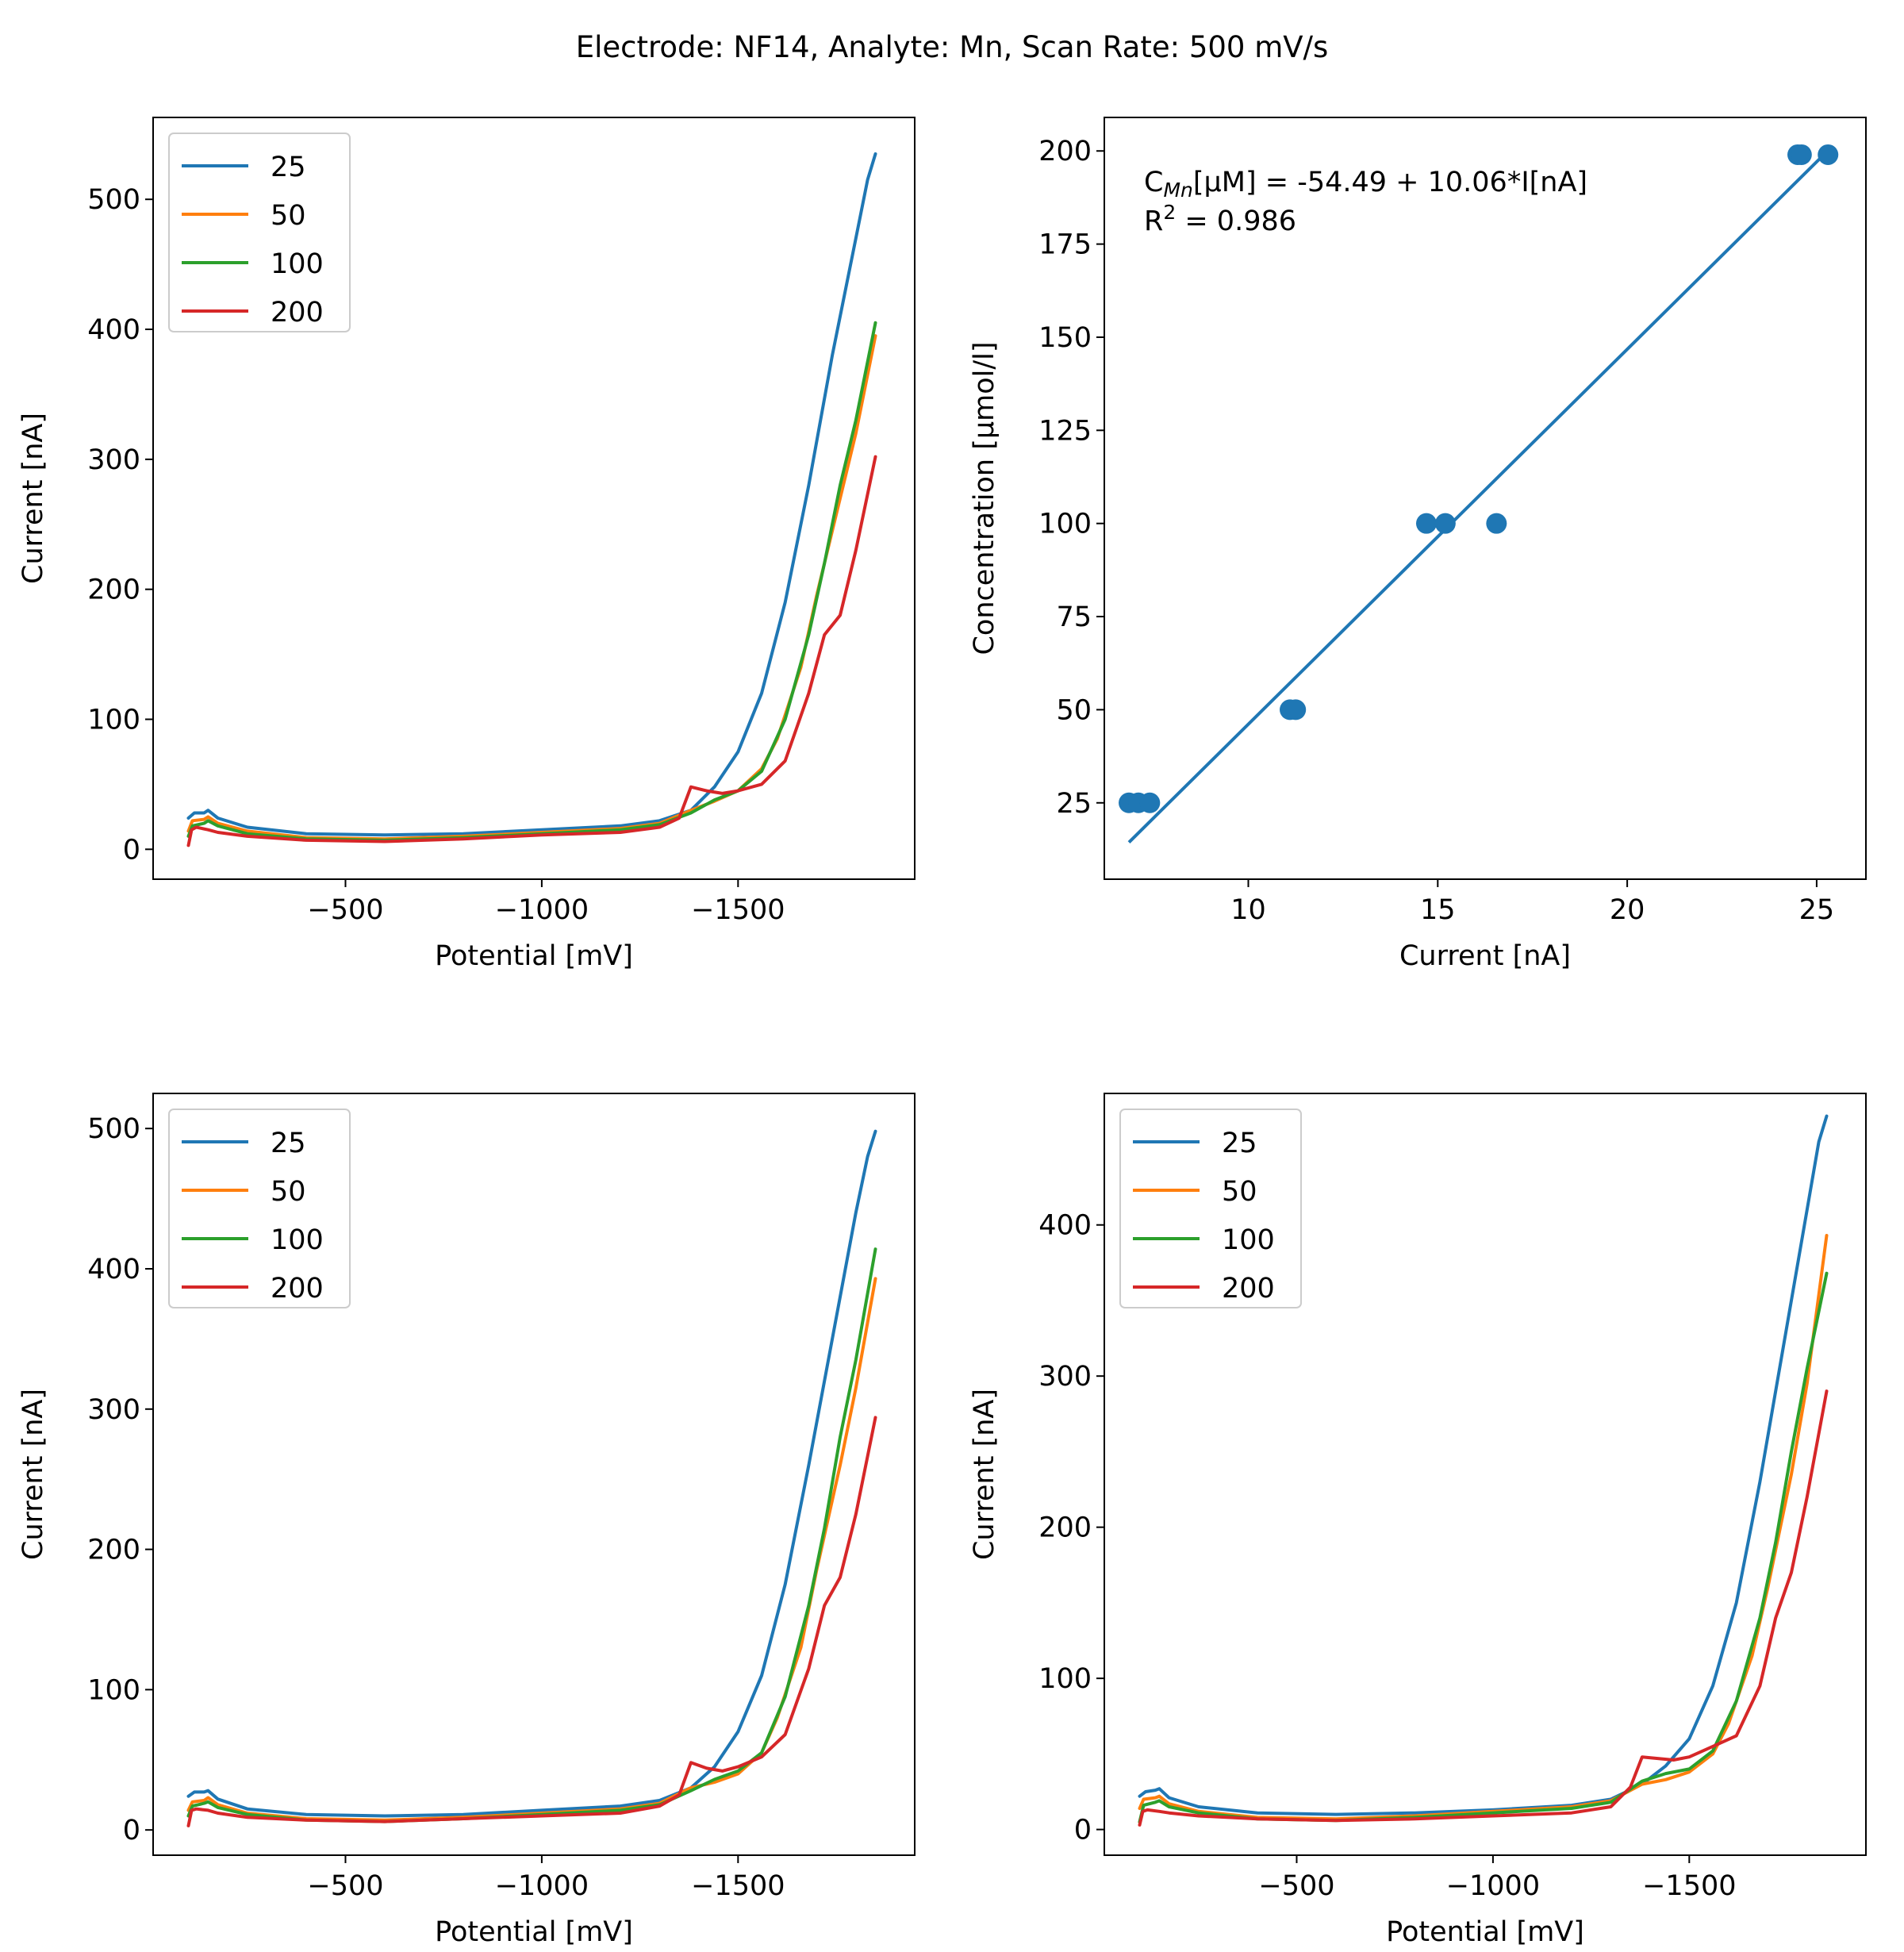 The image size is (1904, 1952). What do you see at coordinates (1065, 431) in the screenshot?
I see `y-tick-label: 125` at bounding box center [1065, 431].